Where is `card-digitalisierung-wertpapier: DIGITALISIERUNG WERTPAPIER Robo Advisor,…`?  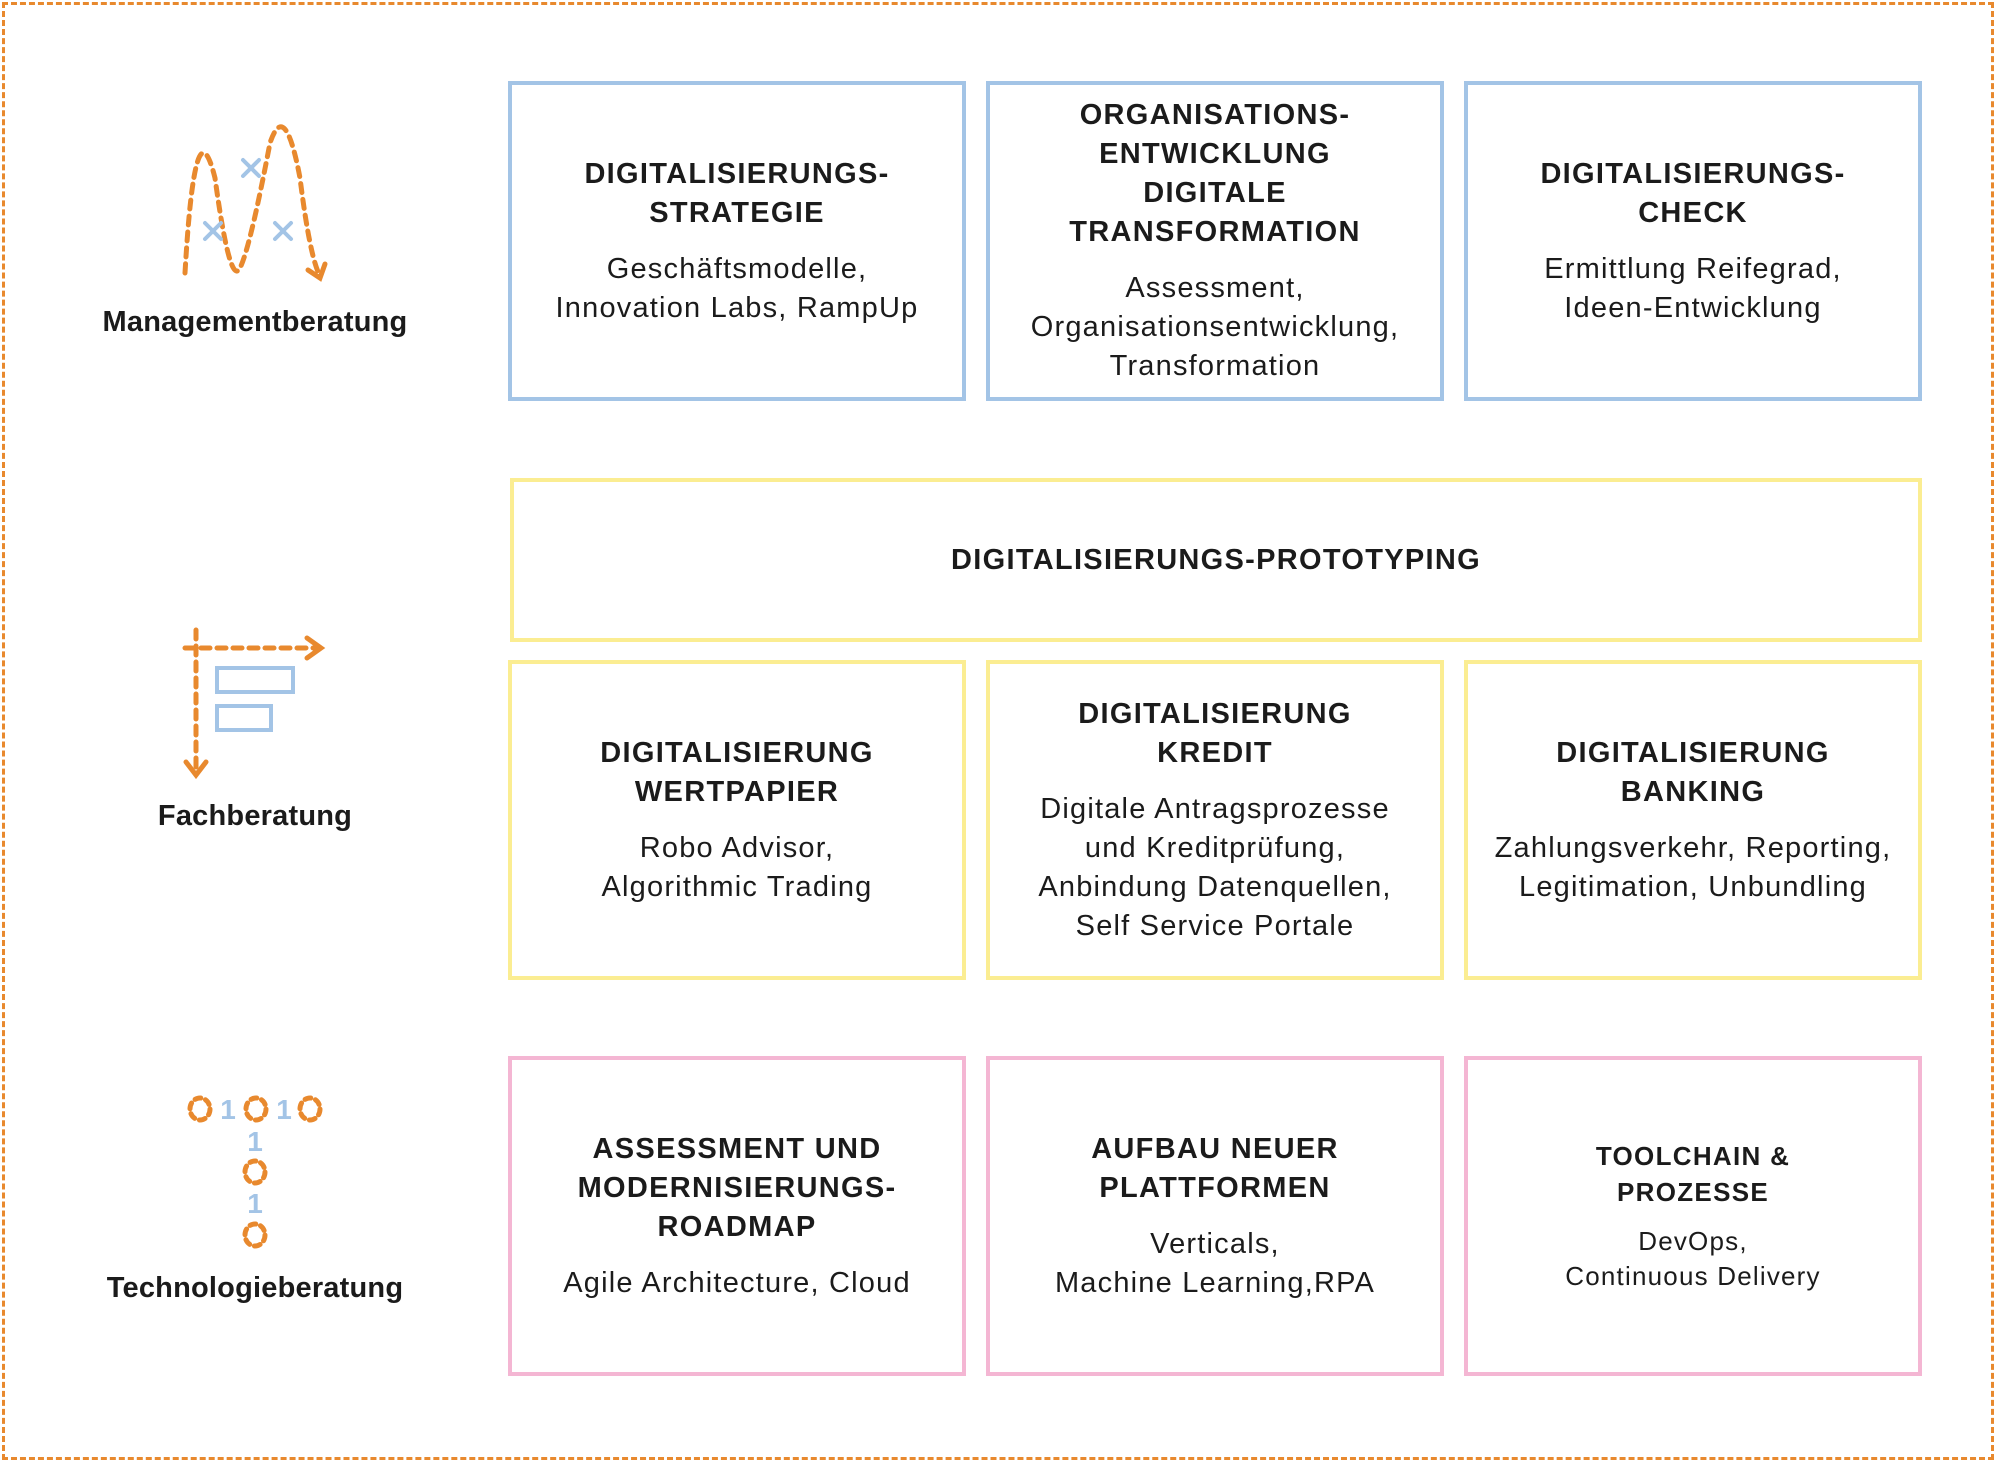
card-digitalisierung-wertpapier: DIGITALISIERUNG WERTPAPIER Robo Advisor,… is located at coordinates (737, 820).